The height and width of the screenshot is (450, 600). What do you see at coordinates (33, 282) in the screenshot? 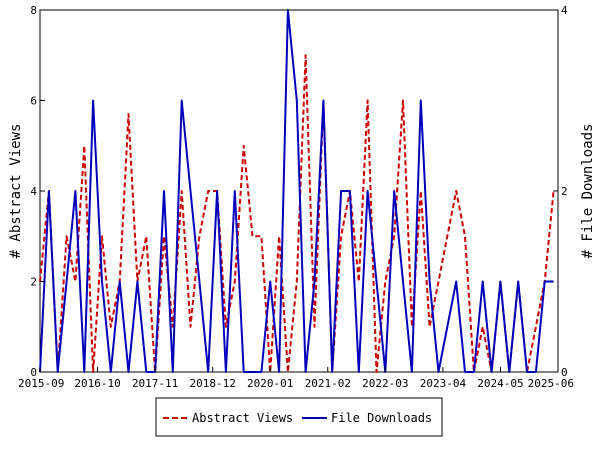
I see `y-tick-label-left: 2` at bounding box center [33, 282].